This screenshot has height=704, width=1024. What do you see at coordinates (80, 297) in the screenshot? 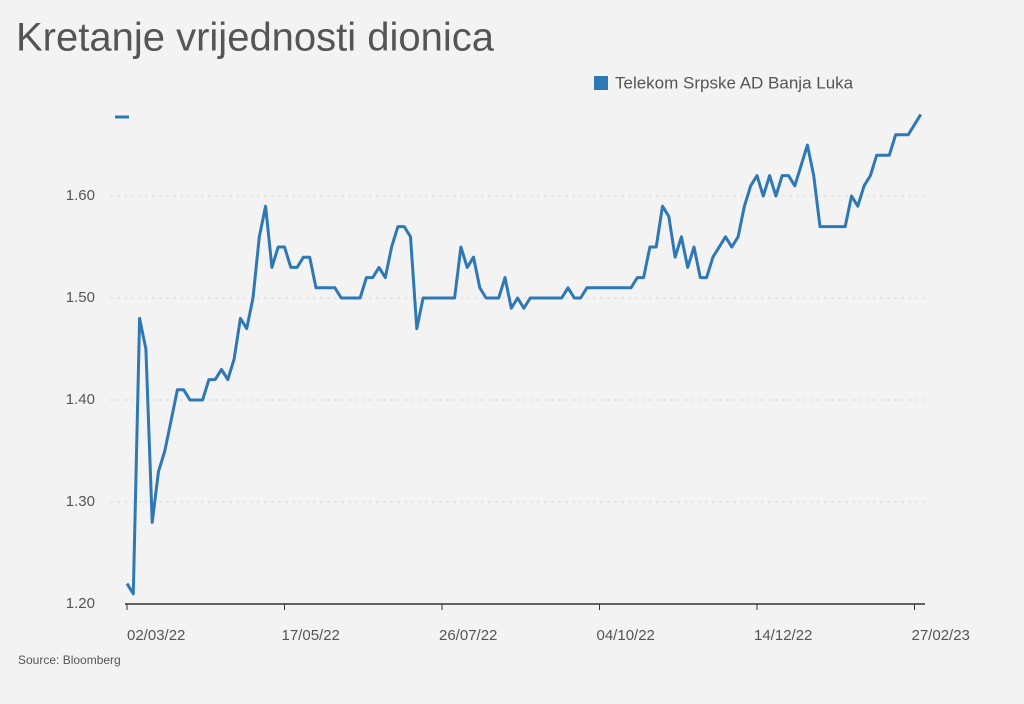
I see `y-tick-label: 1.50` at bounding box center [80, 297].